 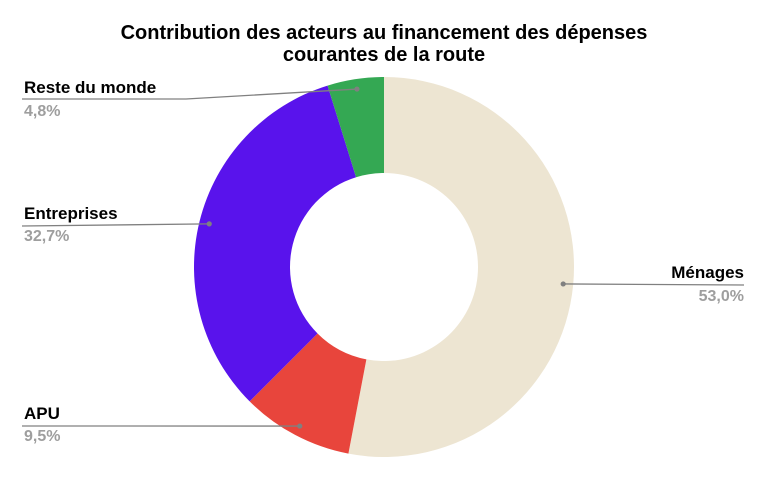 What do you see at coordinates (42, 436) in the screenshot?
I see `slice-value-label-1: 9,5%` at bounding box center [42, 436].